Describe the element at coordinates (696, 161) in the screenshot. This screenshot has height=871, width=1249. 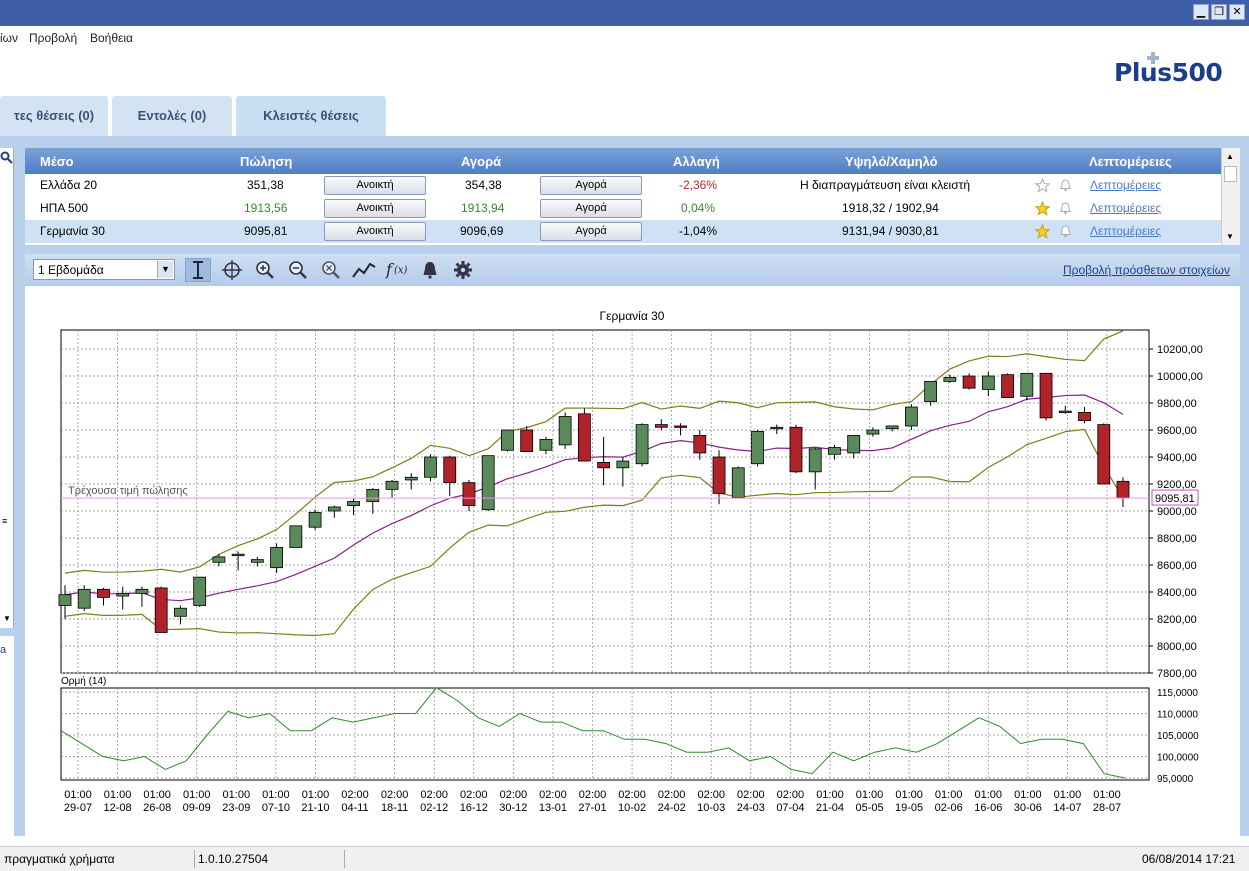
I see `col-change: Αλλαγή` at that location.